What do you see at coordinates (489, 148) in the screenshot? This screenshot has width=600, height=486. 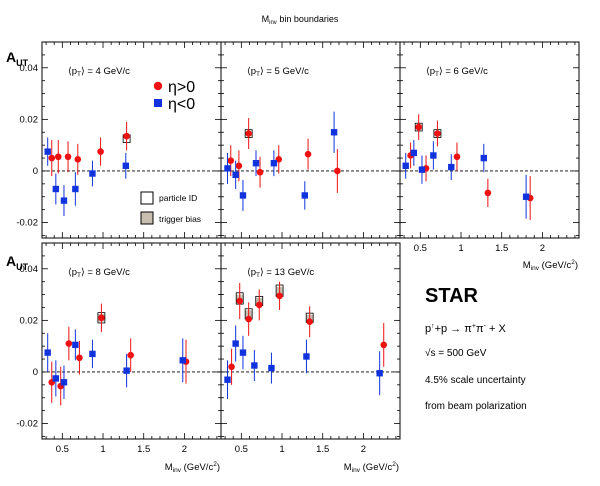 I see `panel-pt6: ⟨pT⟩ = 6 GeV/c 0.5 1 1.5 2` at bounding box center [489, 148].